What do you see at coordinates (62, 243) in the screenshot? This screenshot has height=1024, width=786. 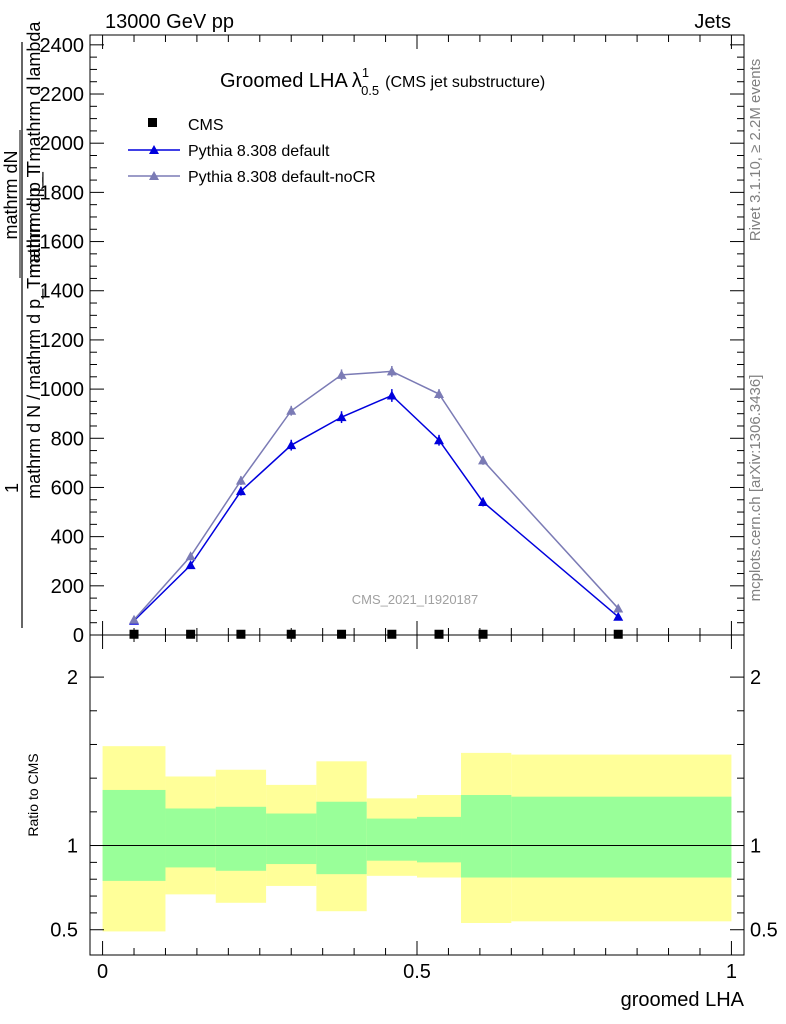 I see `main-y-tick-label: 1600` at bounding box center [62, 243].